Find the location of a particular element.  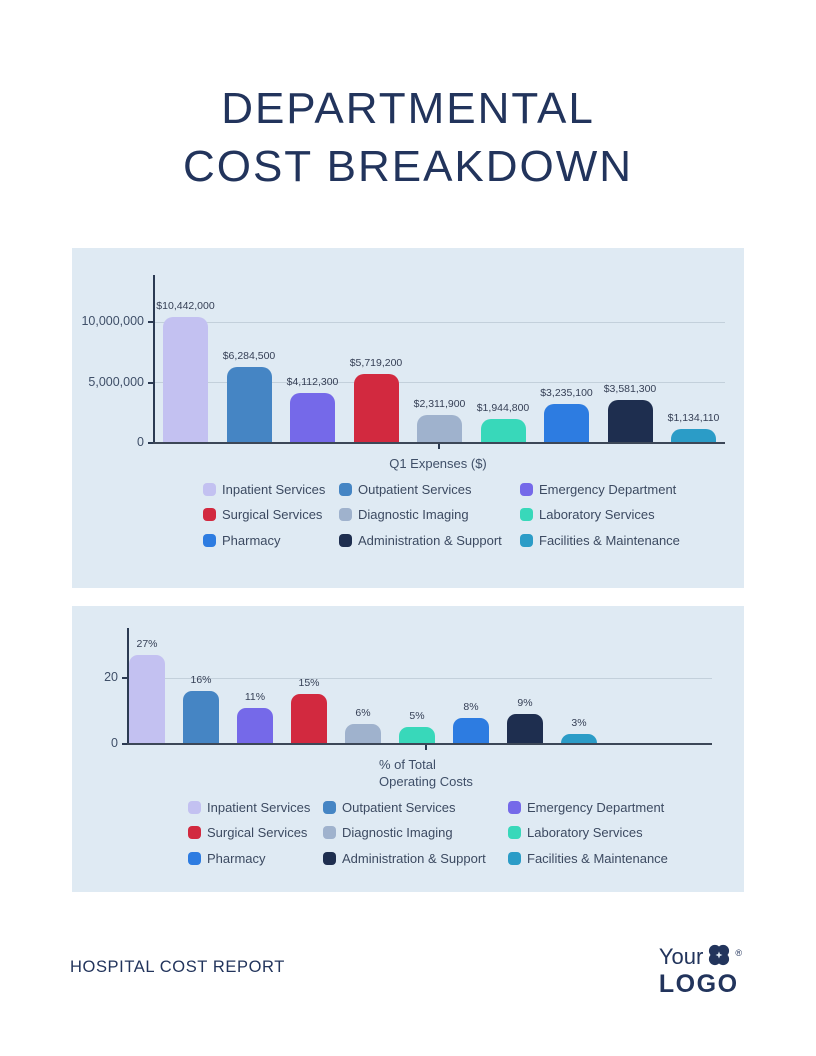

bar-value-label: 5% is located at coordinates (417, 716).